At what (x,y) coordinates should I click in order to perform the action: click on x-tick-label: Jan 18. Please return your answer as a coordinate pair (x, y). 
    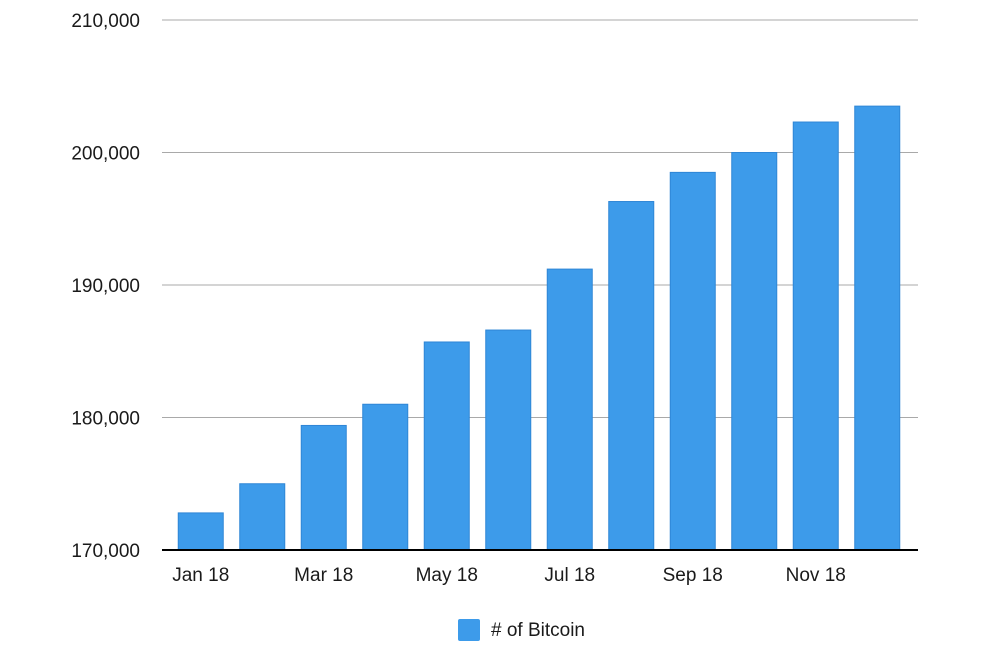
    Looking at the image, I should click on (200, 575).